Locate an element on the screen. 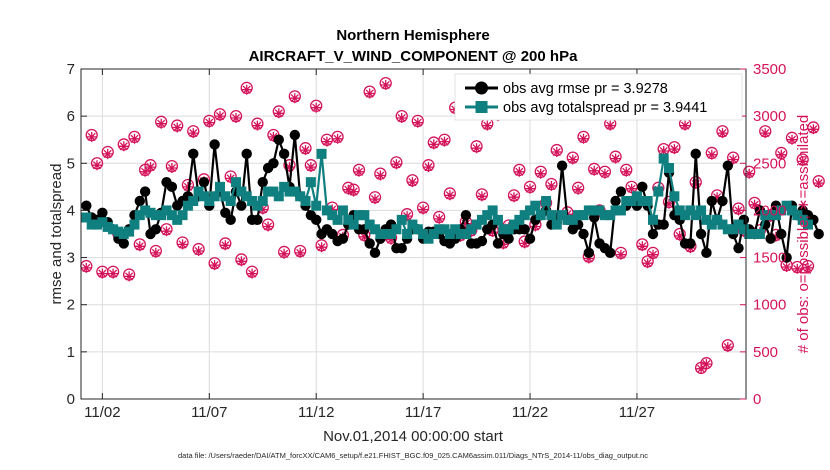  y-right-tick-label: 3000 is located at coordinates (769, 116).